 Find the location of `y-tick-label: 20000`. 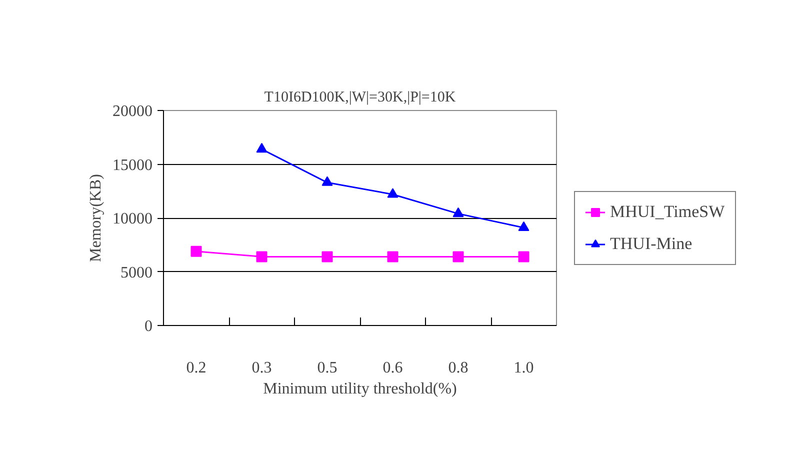

y-tick-label: 20000 is located at coordinates (132, 111).